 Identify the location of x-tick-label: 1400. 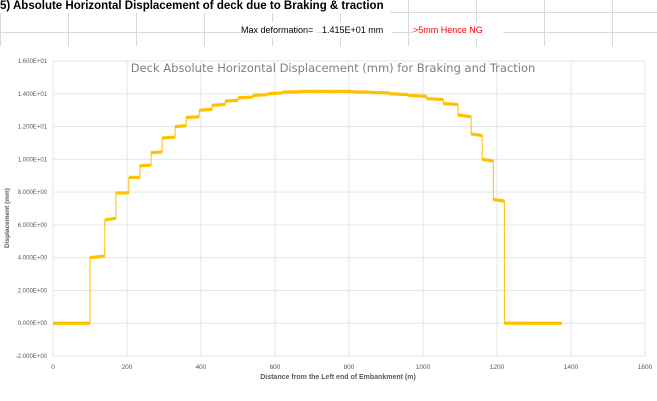
(571, 367).